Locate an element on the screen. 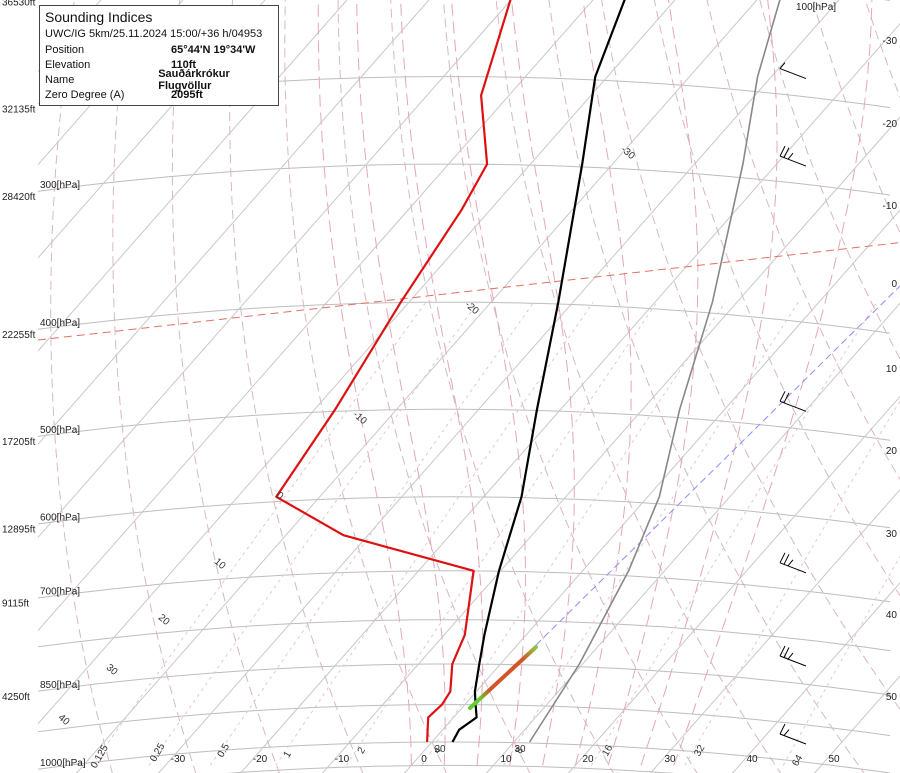 This screenshot has width=900, height=773. altitude-label: 17205ft is located at coordinates (19, 442).